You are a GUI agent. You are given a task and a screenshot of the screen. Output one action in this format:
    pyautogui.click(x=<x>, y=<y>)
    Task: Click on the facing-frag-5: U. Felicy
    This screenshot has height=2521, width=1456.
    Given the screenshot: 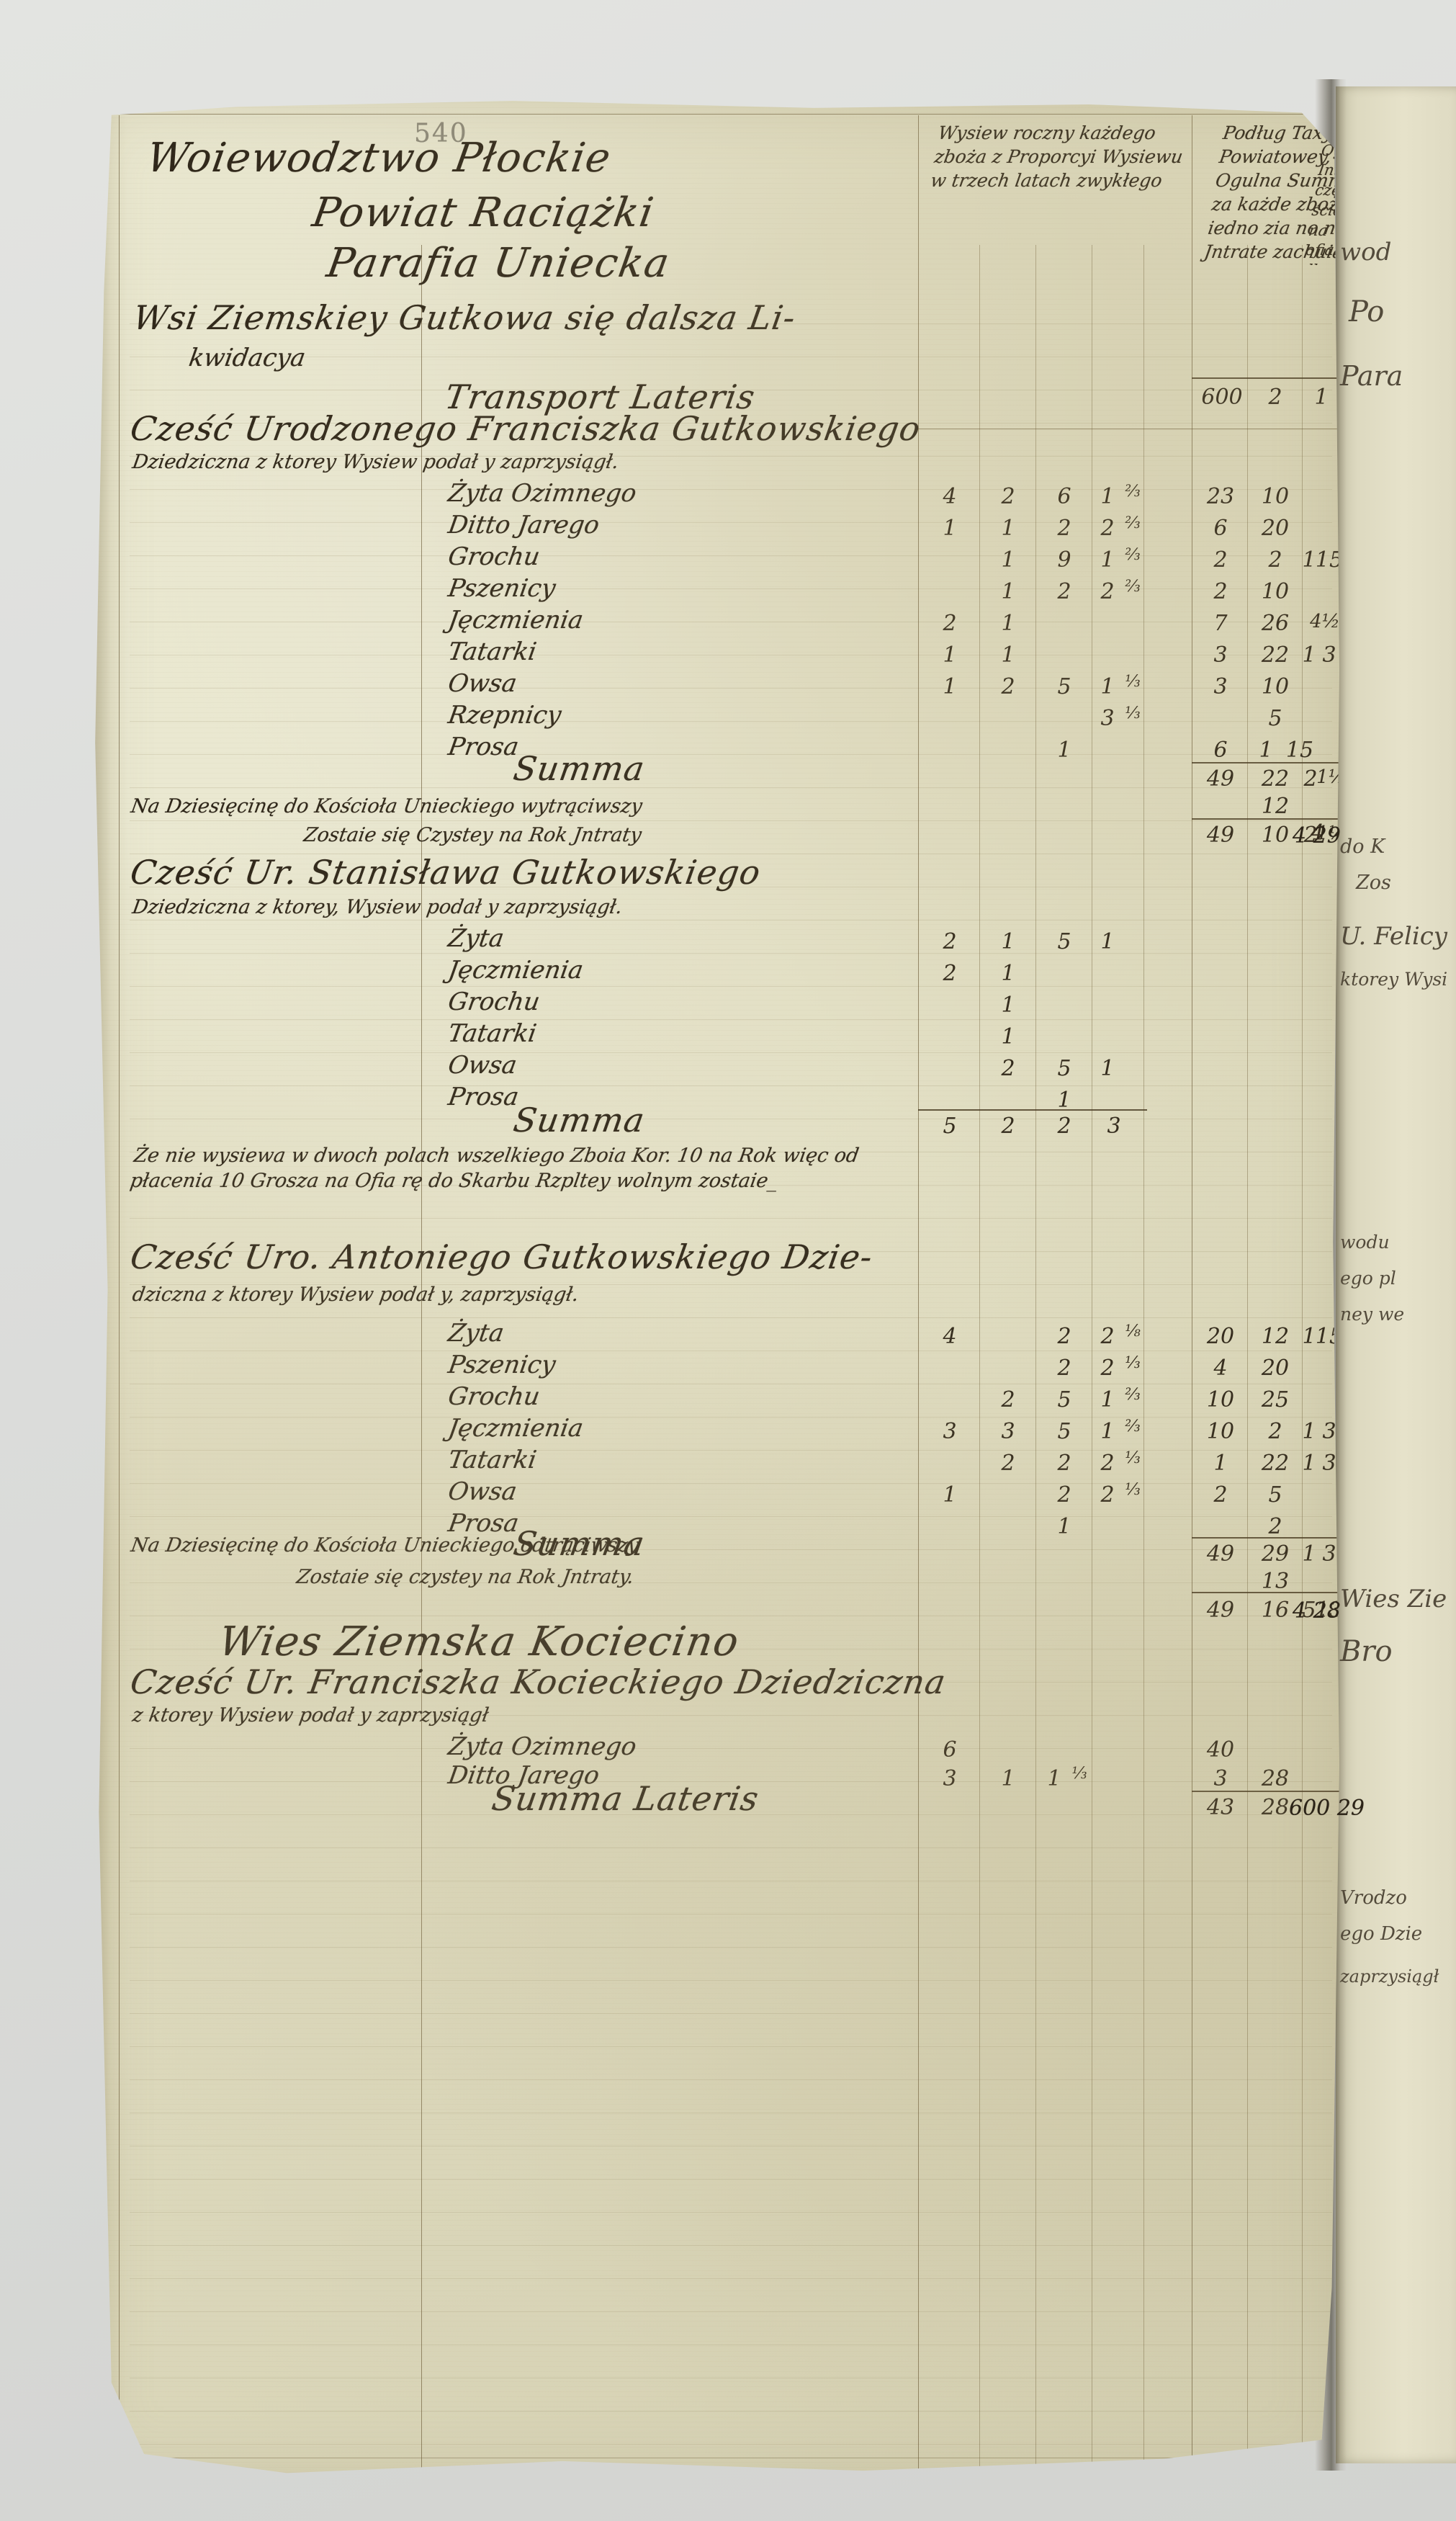 What is the action you would take?
    pyautogui.click(x=1393, y=937)
    